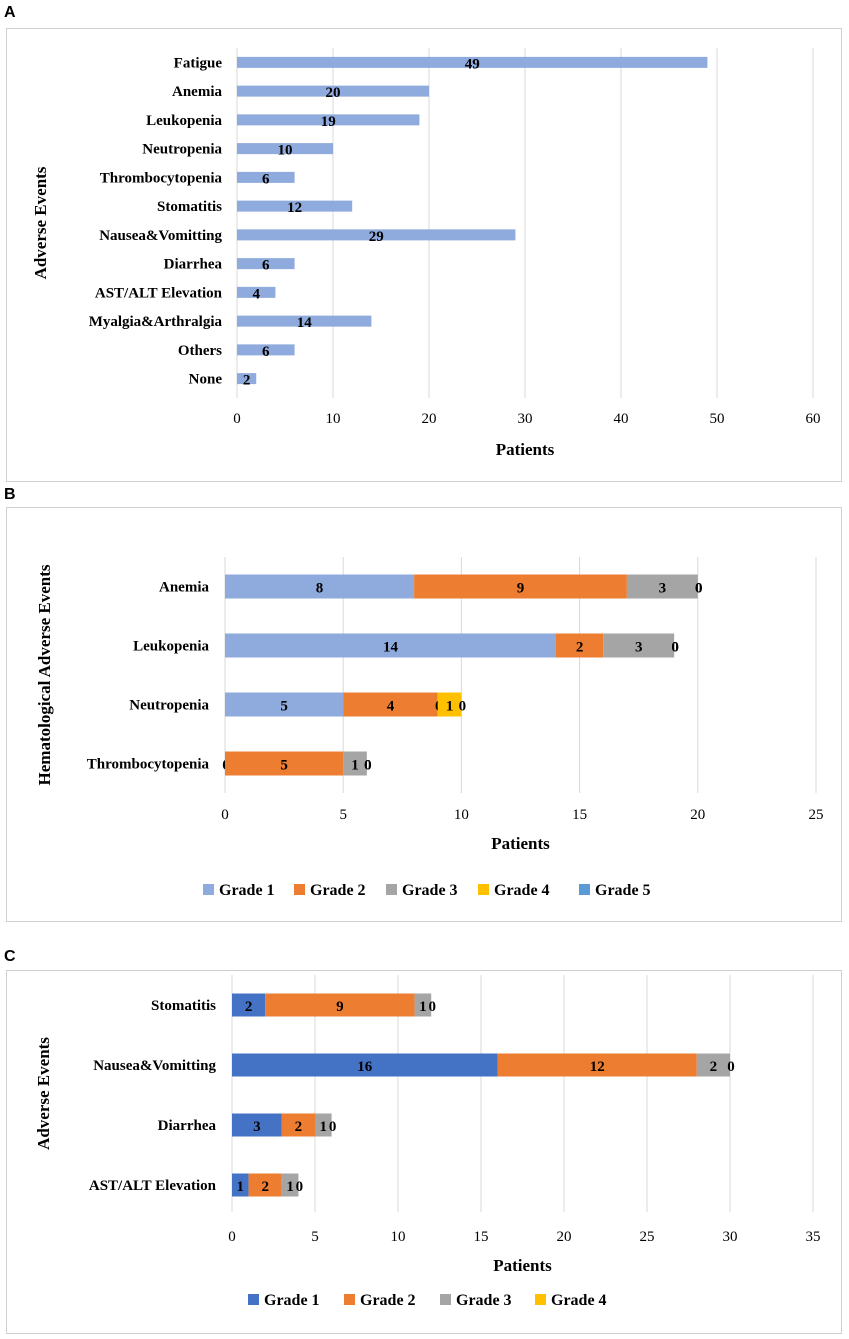 The image size is (849, 1339). Describe the element at coordinates (525, 449) in the screenshot. I see `x-axis-label: Patients` at that location.